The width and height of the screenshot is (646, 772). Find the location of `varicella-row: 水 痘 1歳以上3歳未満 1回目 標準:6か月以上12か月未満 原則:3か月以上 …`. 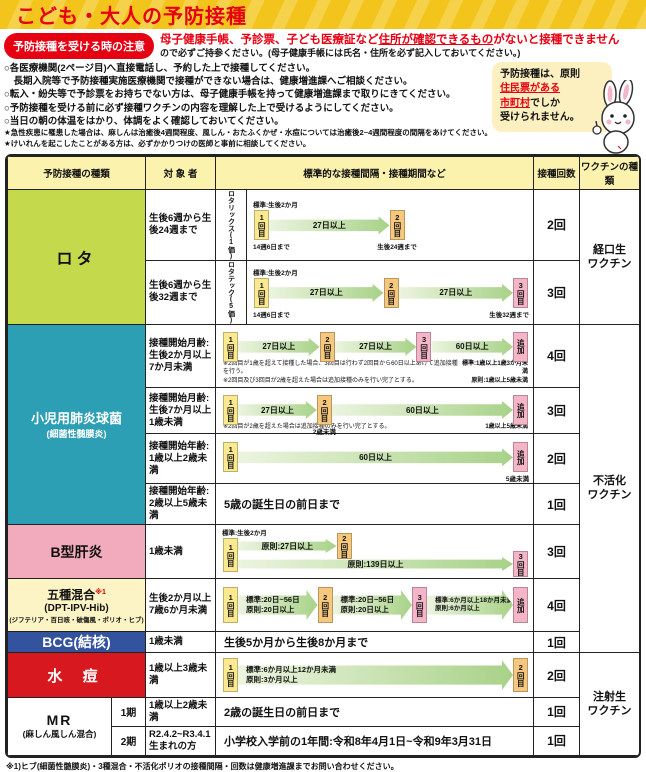

varicella-row: 水 痘 1歳以上3歳未満 1回目 標準:6か月以上12か月未満 原則:3か月以上 … is located at coordinates (323, 704).